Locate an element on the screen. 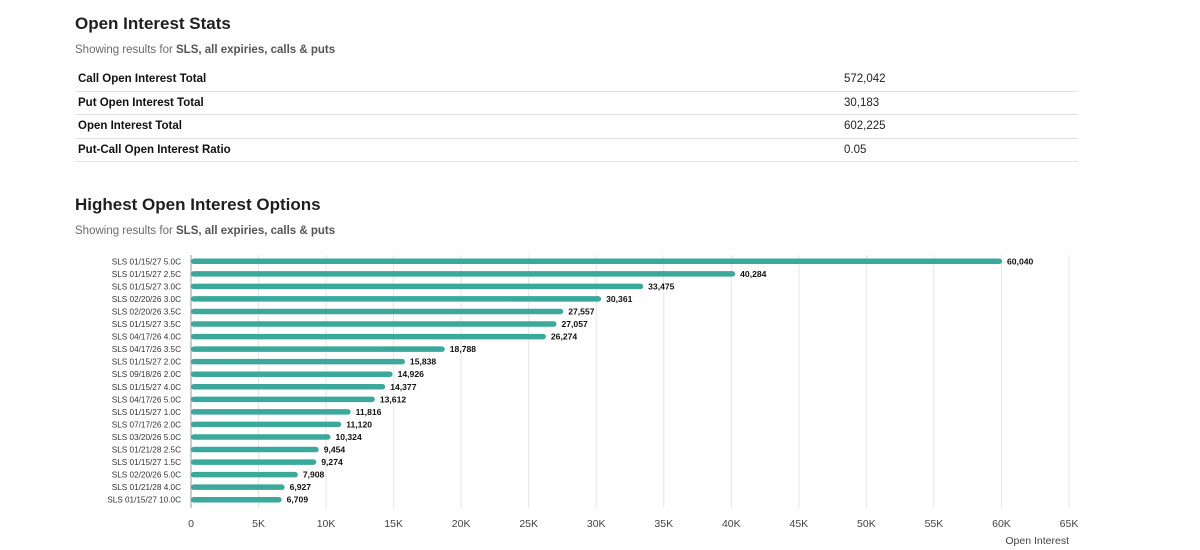  value-label: 40,284 is located at coordinates (753, 274).